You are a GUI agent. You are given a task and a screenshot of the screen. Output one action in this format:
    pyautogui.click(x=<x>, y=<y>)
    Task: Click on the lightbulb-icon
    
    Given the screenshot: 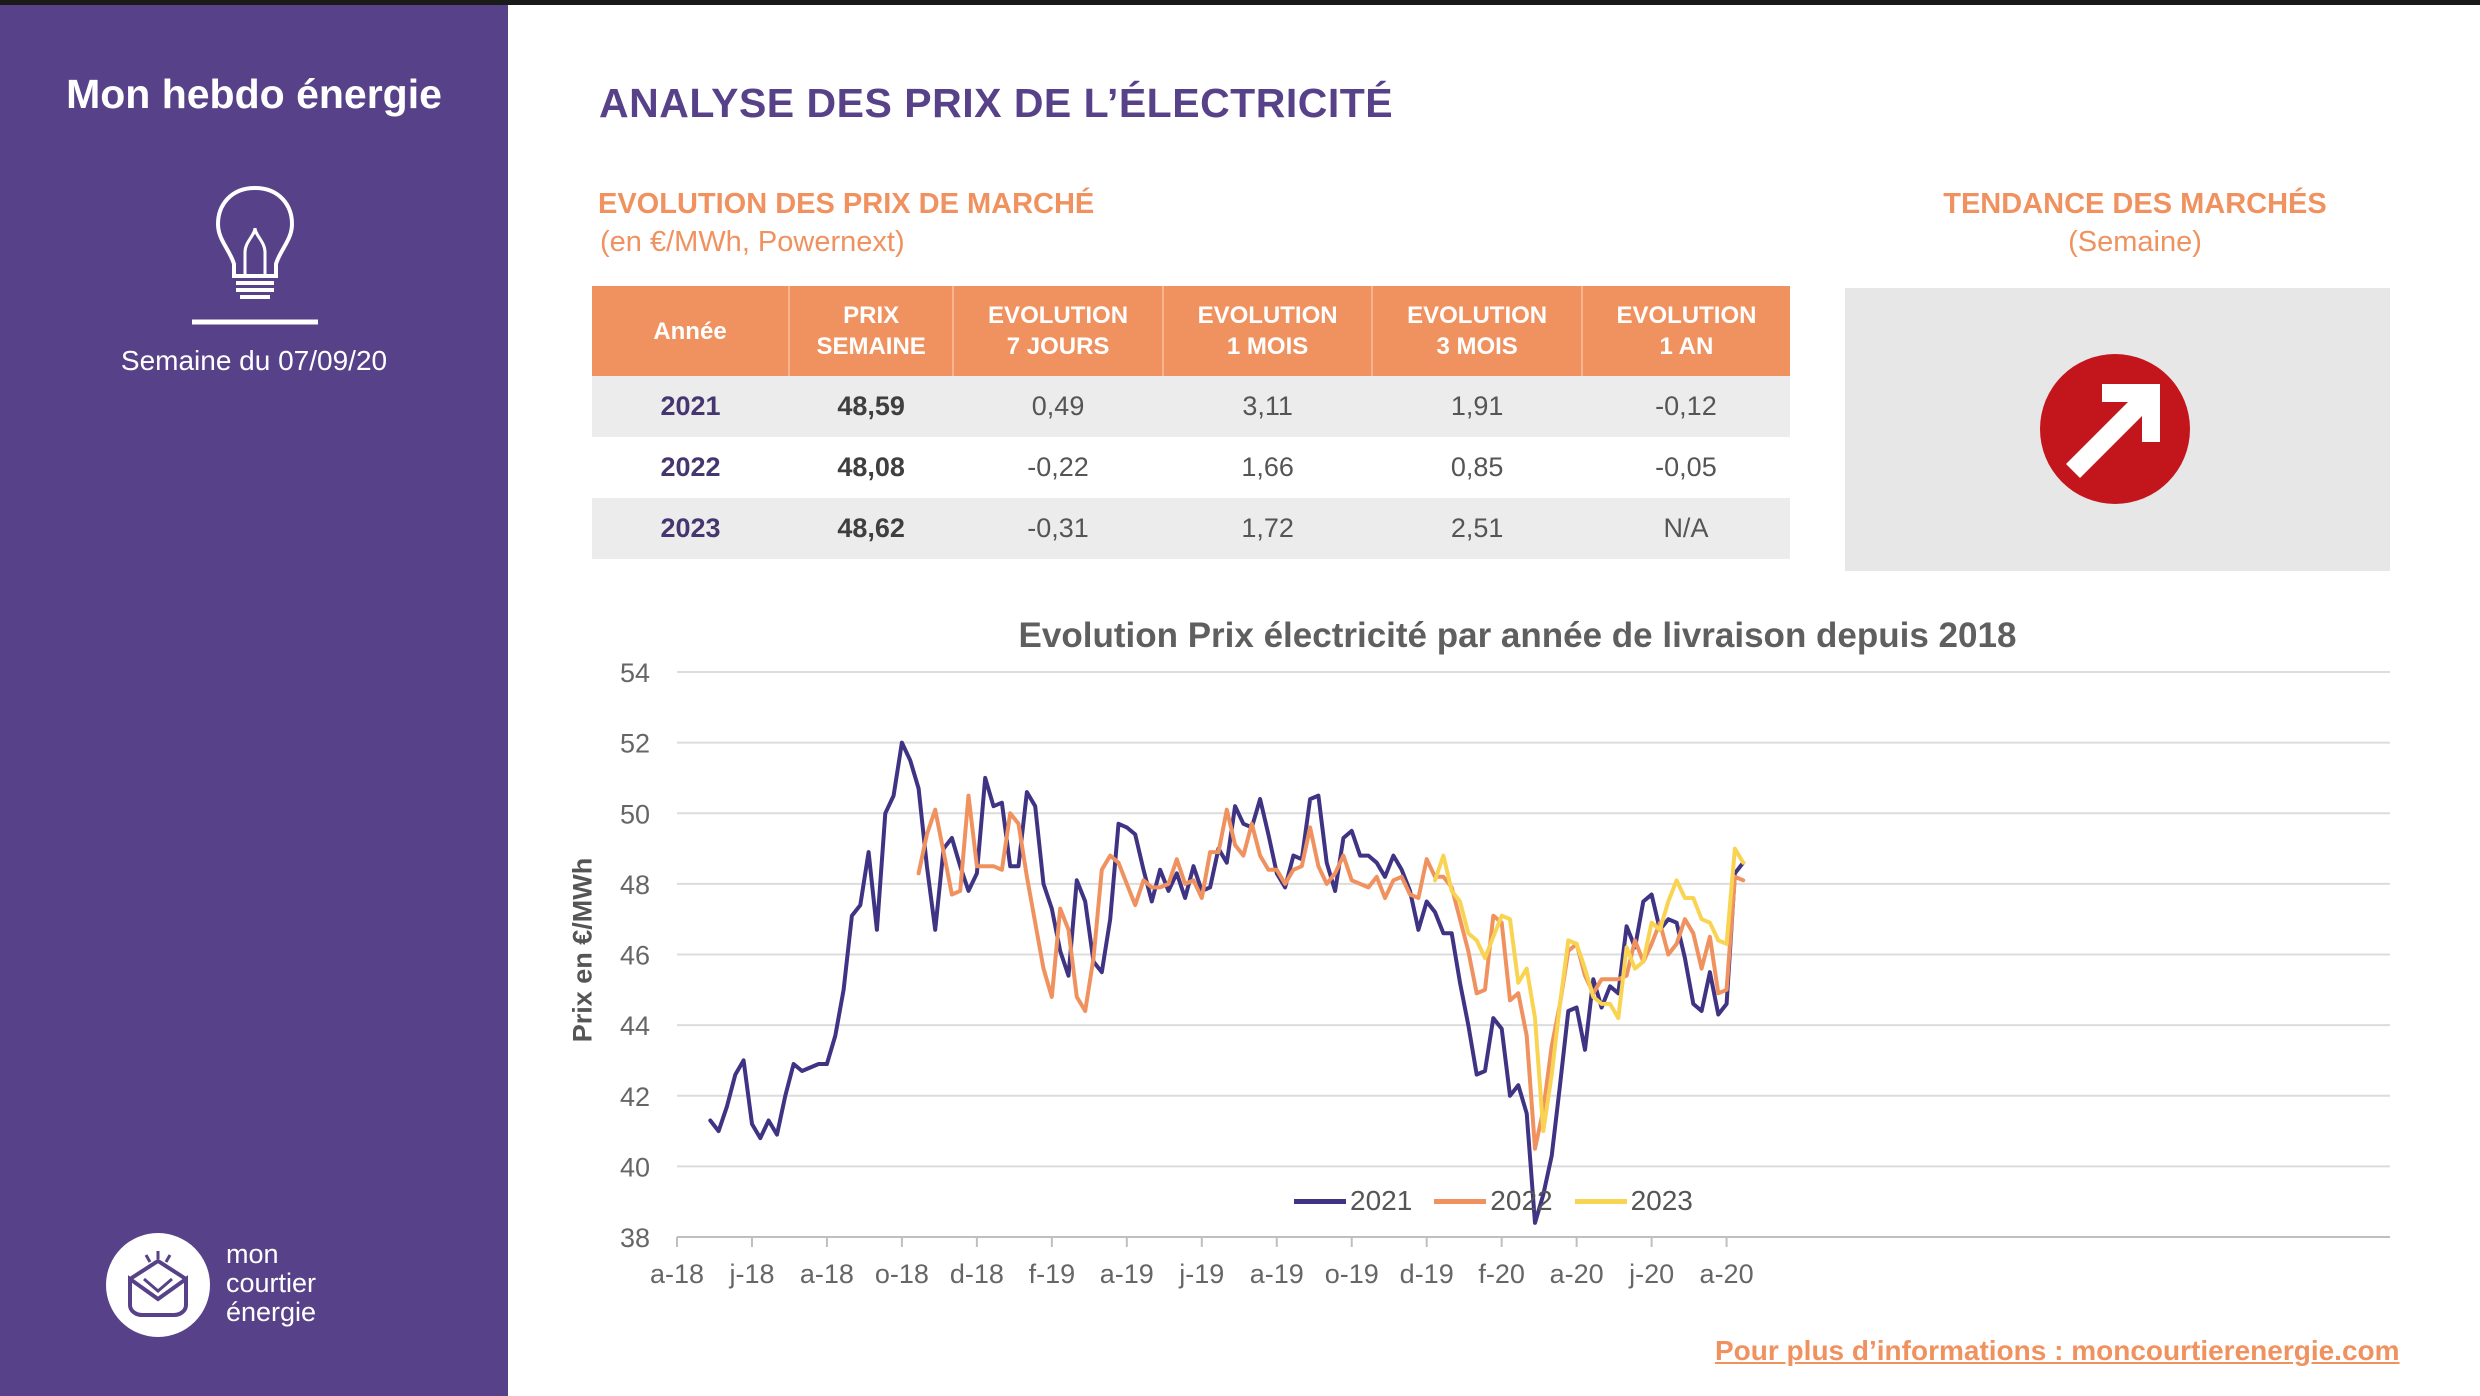 What is the action you would take?
    pyautogui.click(x=255, y=255)
    